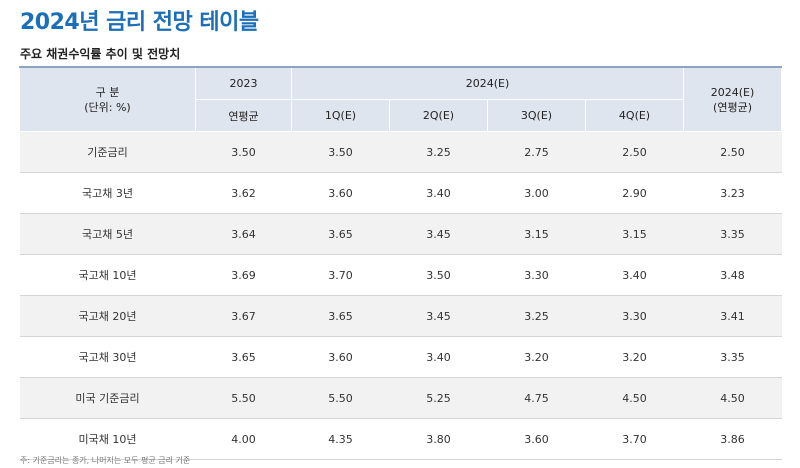  I want to click on table-row: 국고채 5년 3.64 3.65 3.45 3.15 3.15 3.35, so click(400, 234).